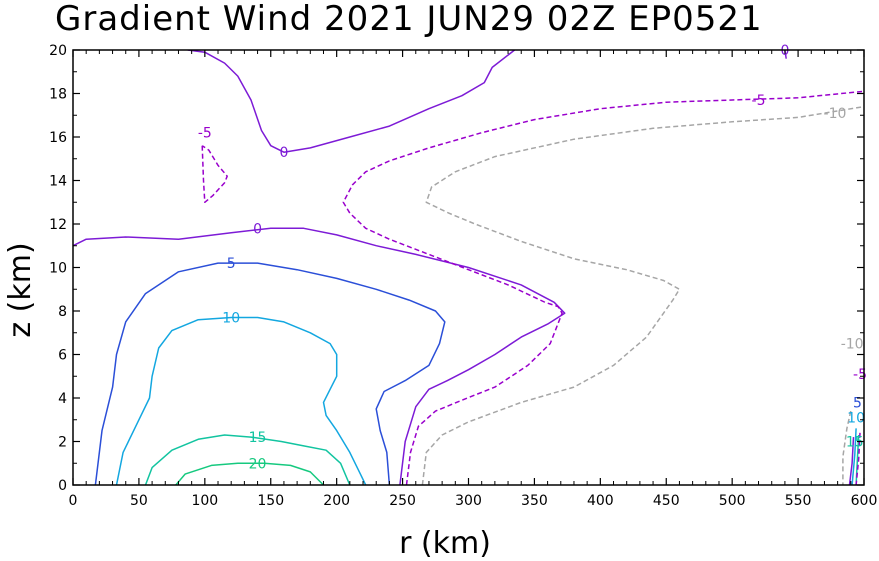 The width and height of the screenshot is (879, 561). What do you see at coordinates (798, 501) in the screenshot?
I see `x-tick-label-11: 550` at bounding box center [798, 501].